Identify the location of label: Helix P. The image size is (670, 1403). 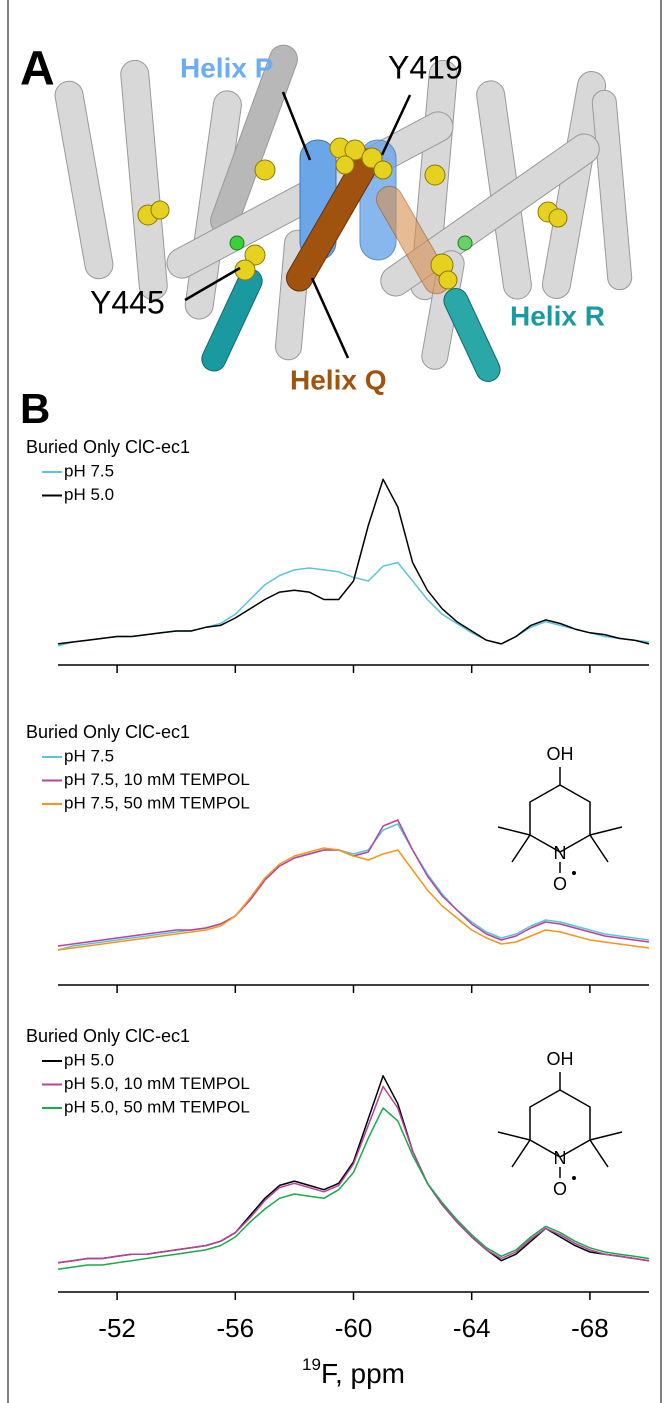
(226, 67).